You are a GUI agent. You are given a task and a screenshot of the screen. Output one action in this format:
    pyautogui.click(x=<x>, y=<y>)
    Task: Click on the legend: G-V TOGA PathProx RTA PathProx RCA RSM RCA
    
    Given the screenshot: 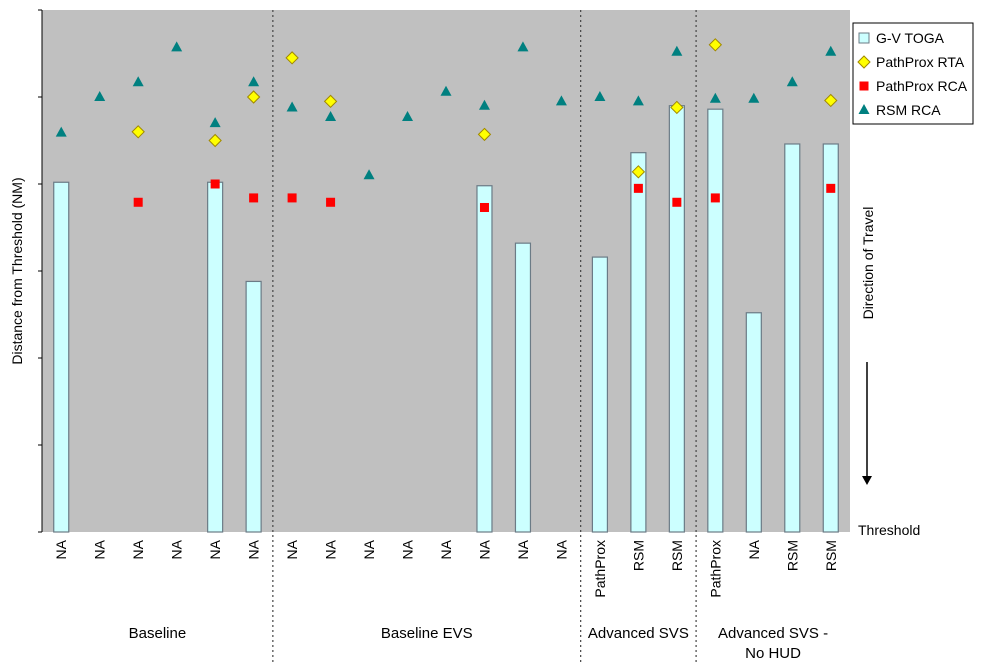 What is the action you would take?
    pyautogui.click(x=913, y=73)
    